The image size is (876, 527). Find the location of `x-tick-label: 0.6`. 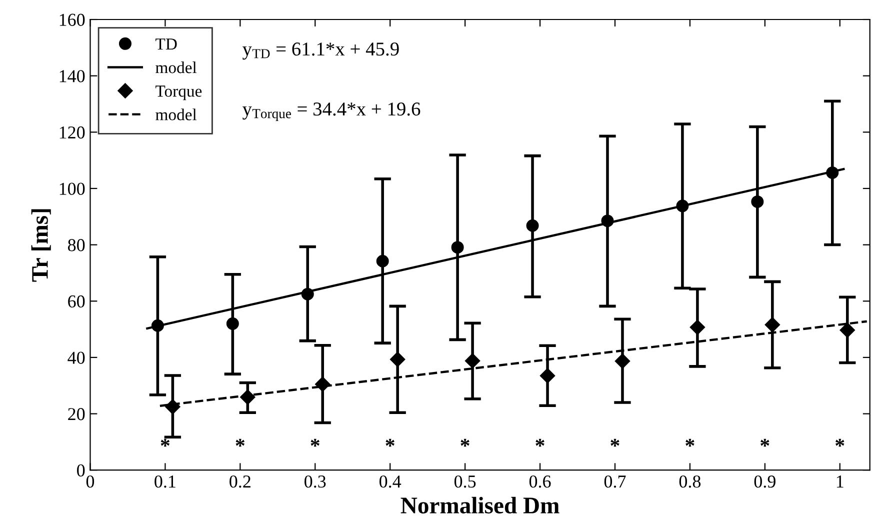

x-tick-label: 0.6 is located at coordinates (540, 481).